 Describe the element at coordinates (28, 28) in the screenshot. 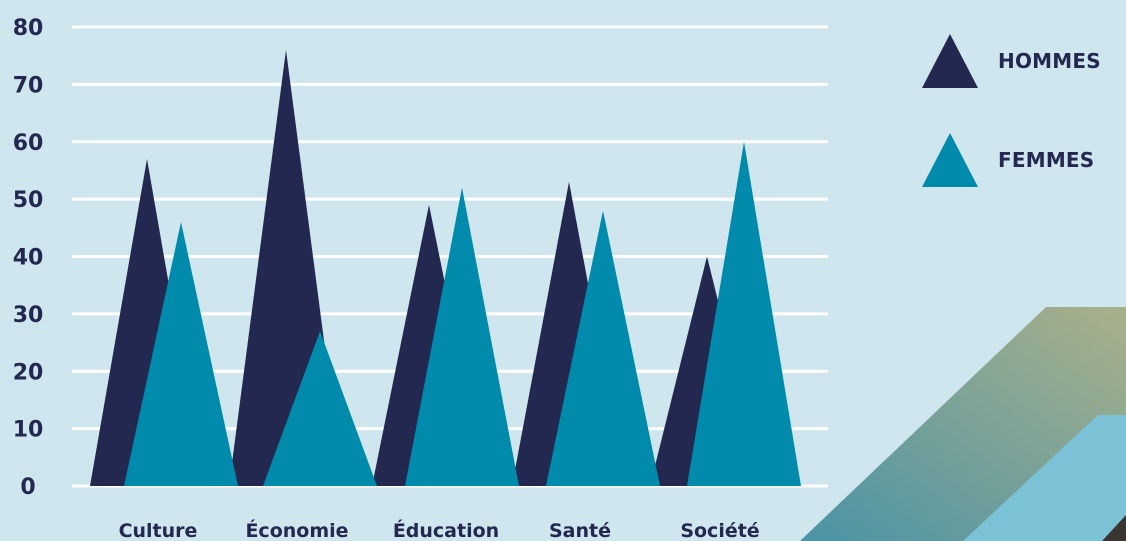

I see `y-tick-label: 80` at that location.